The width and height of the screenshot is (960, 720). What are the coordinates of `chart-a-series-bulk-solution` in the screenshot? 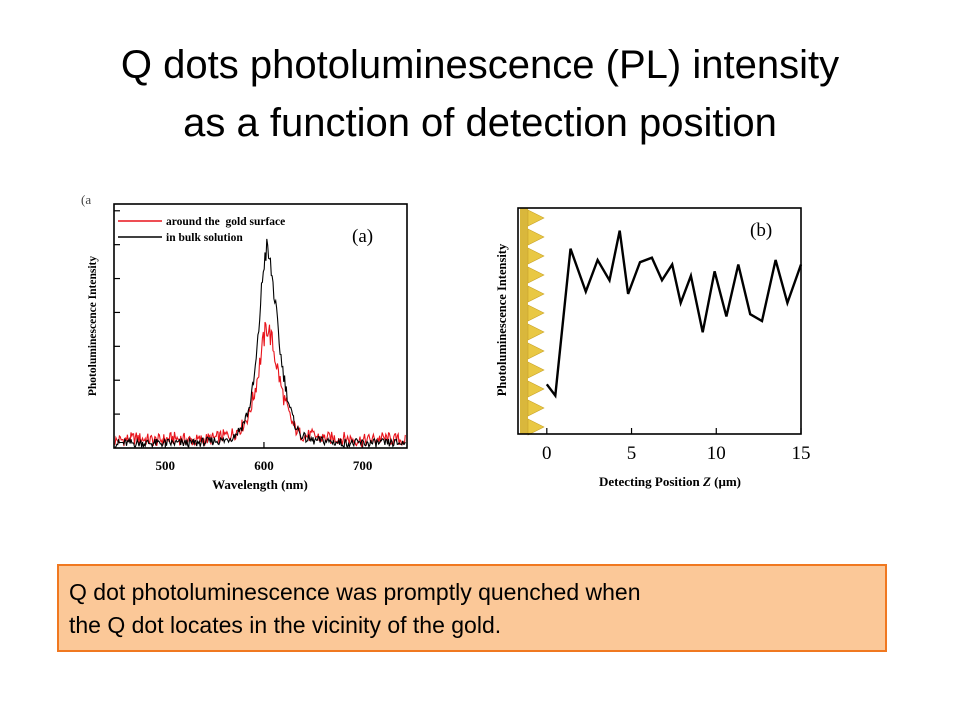 It's located at (260, 343).